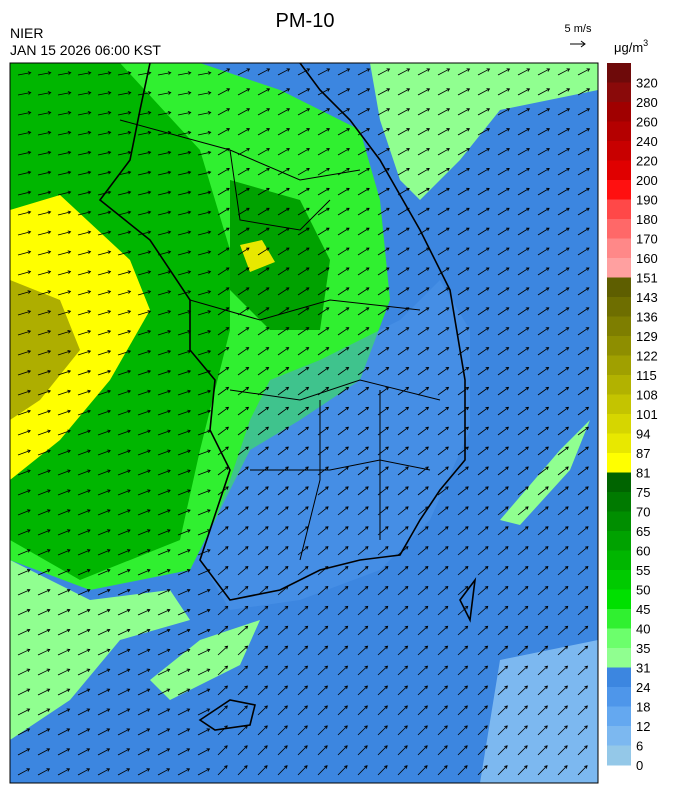 The height and width of the screenshot is (795, 673). What do you see at coordinates (85, 50) in the screenshot?
I see `datetime: JAN 15 2026 06:00 KST` at bounding box center [85, 50].